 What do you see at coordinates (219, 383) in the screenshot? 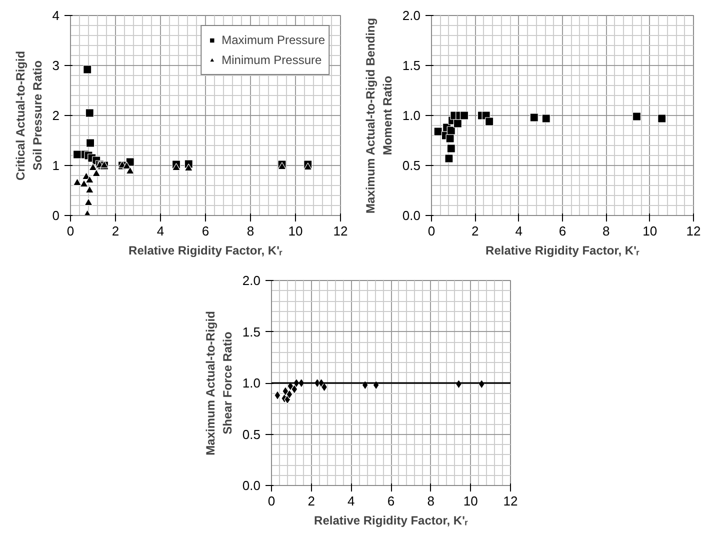
I see `y-axis-title: Maximum Actual-to-Rigid Shear Force Ratio` at bounding box center [219, 383].